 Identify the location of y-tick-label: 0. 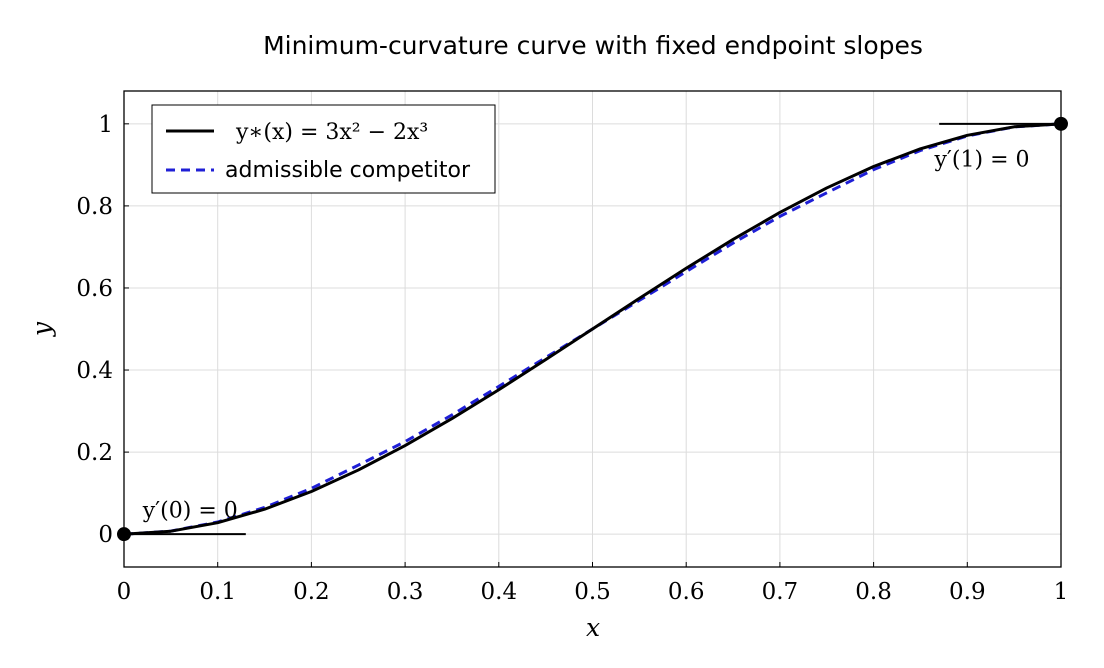
(105, 535).